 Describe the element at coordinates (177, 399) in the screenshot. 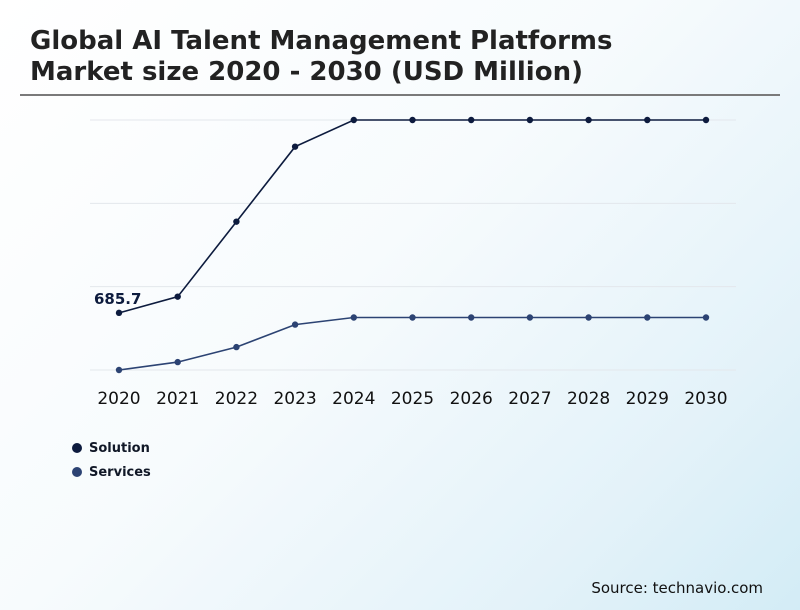

I see `x-tick-label-2021: 2021` at that location.